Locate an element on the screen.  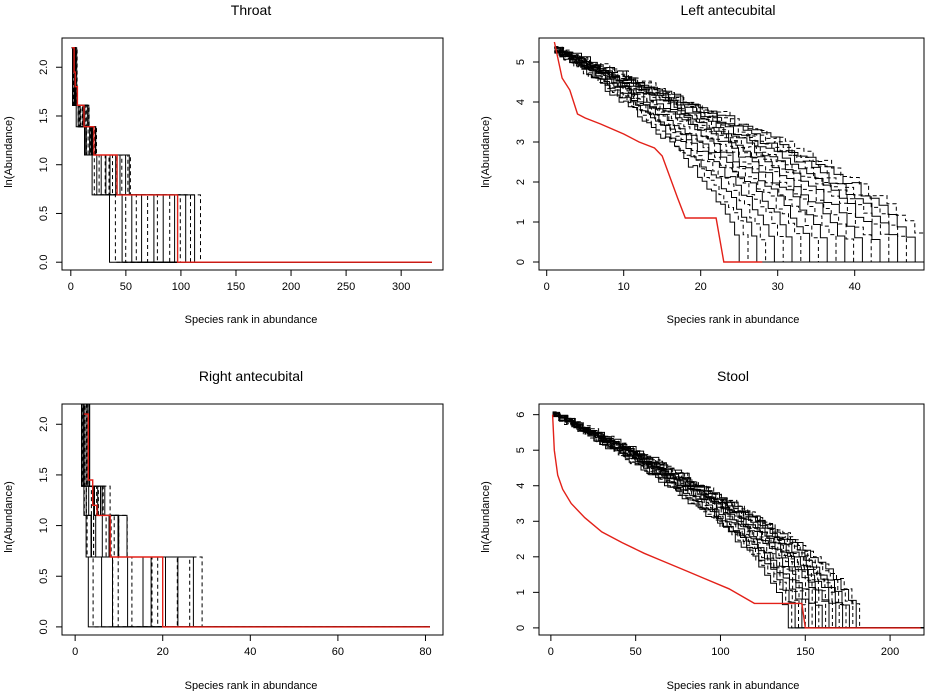
x-tick-label: 30 is located at coordinates (778, 287).